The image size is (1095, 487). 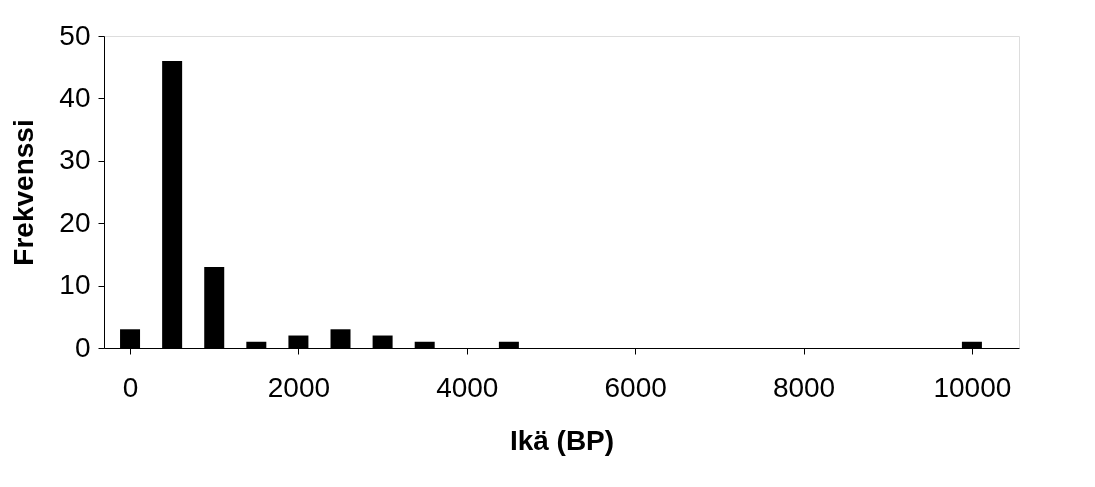 I want to click on x-tick-label: 8000, so click(x=804, y=387).